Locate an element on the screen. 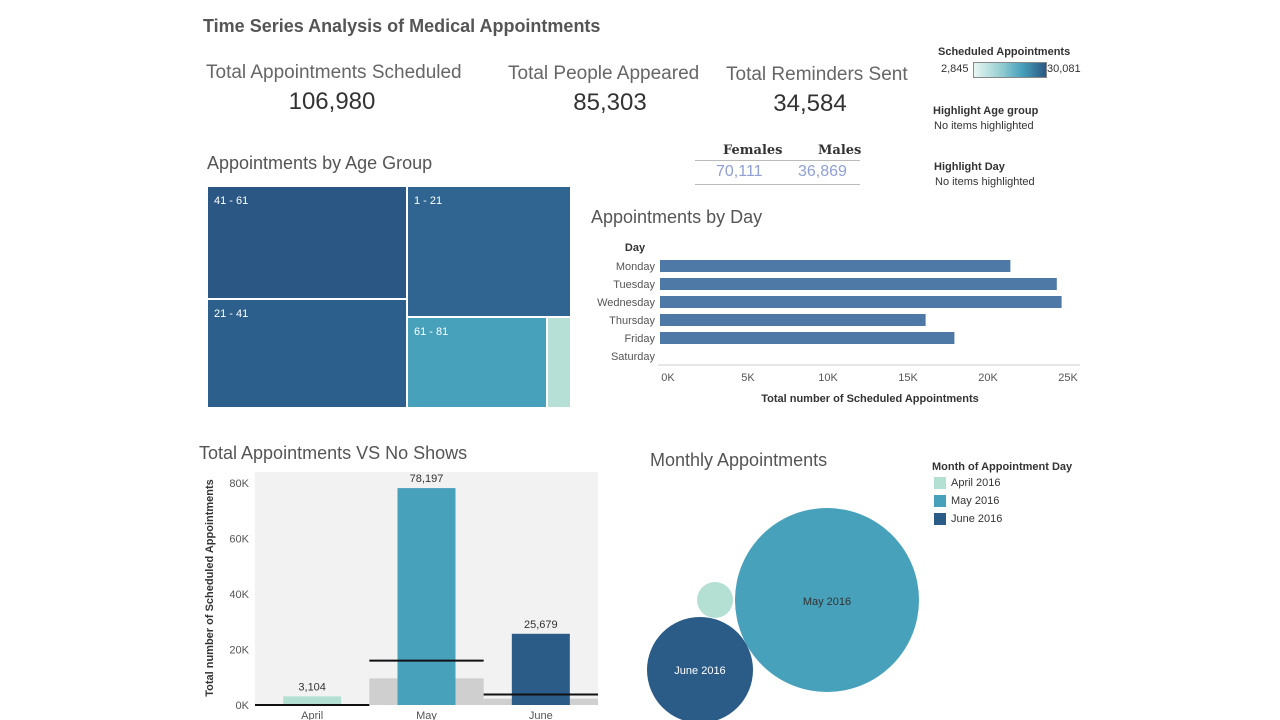  april-swatch is located at coordinates (940, 483).